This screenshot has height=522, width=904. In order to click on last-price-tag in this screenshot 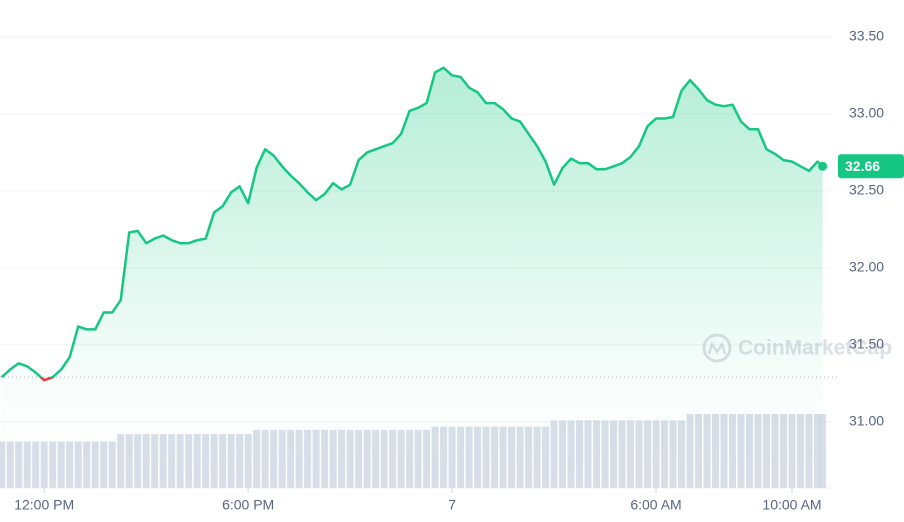, I will do `click(871, 166)`.